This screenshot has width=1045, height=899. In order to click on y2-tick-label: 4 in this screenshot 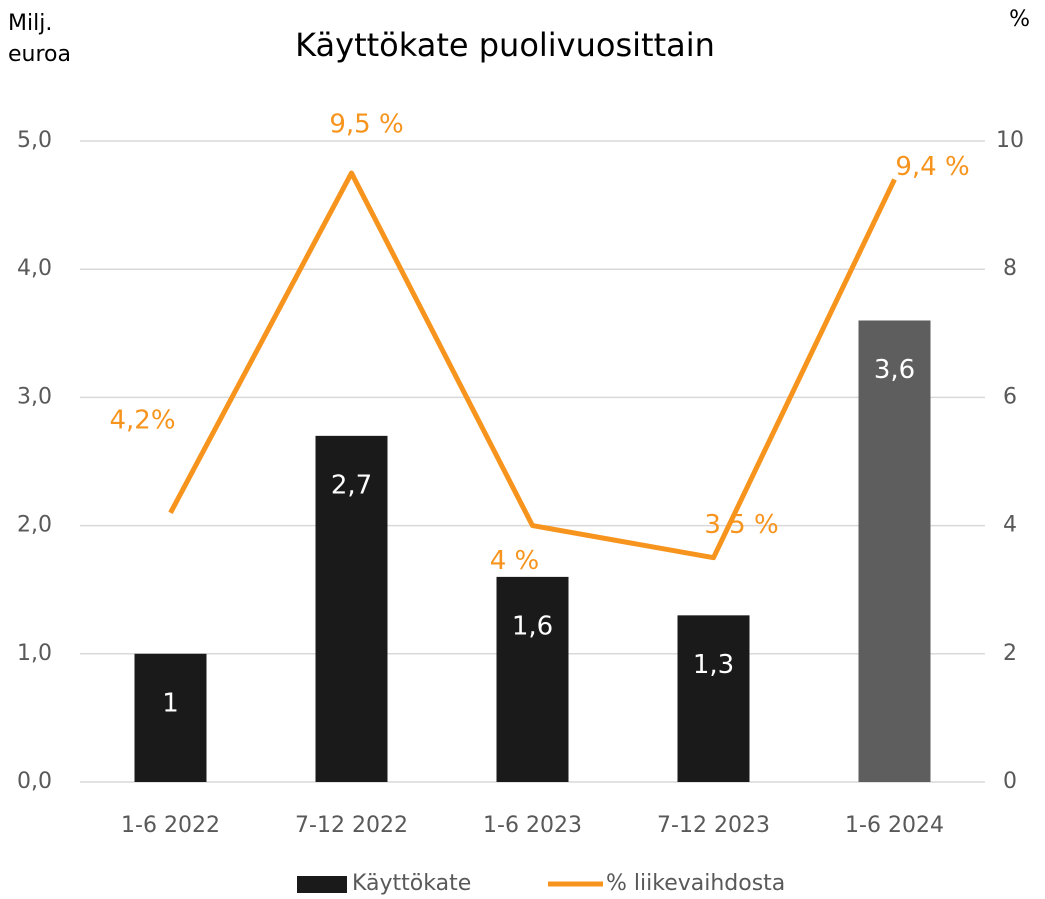, I will do `click(1010, 525)`.